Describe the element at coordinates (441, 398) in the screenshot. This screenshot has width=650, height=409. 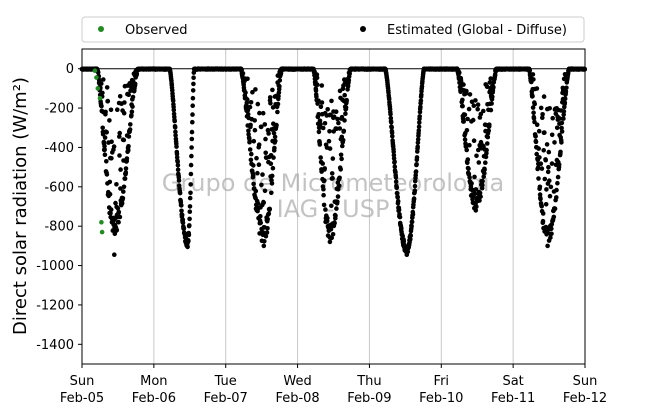
I see `x-tick-date: Feb-10` at that location.